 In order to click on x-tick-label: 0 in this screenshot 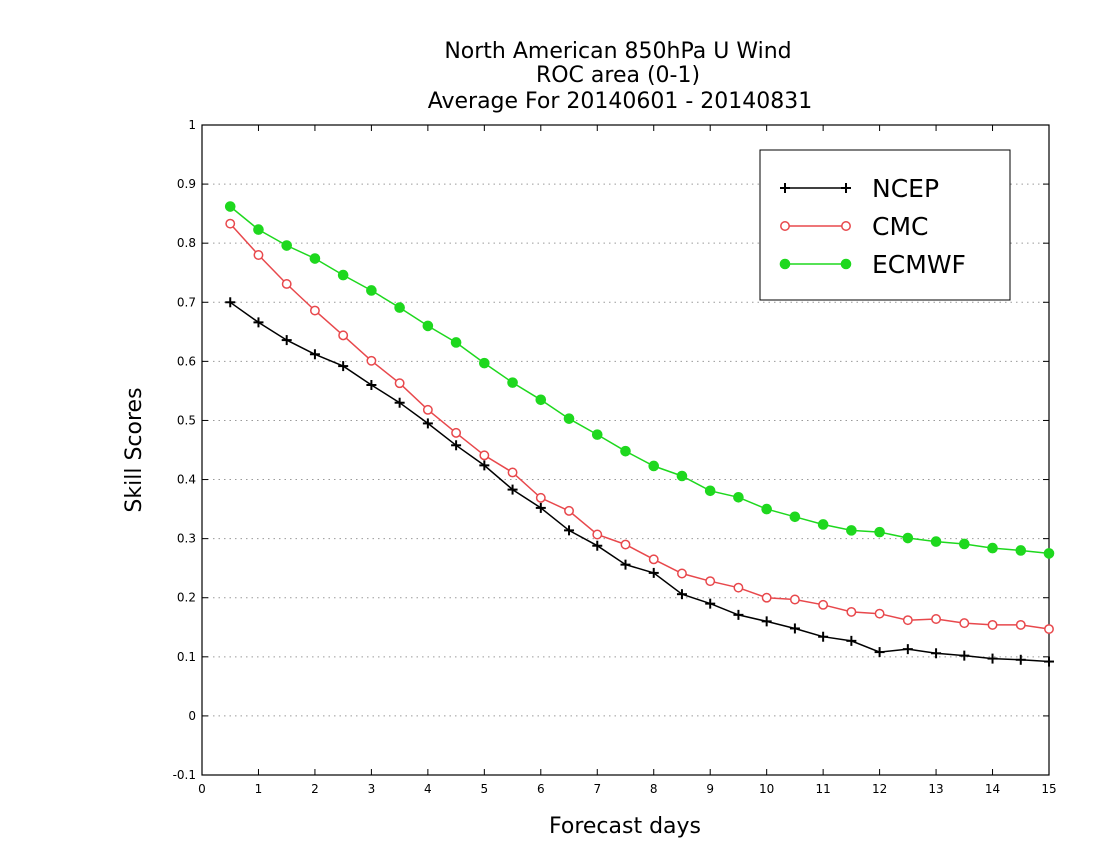, I will do `click(202, 789)`.